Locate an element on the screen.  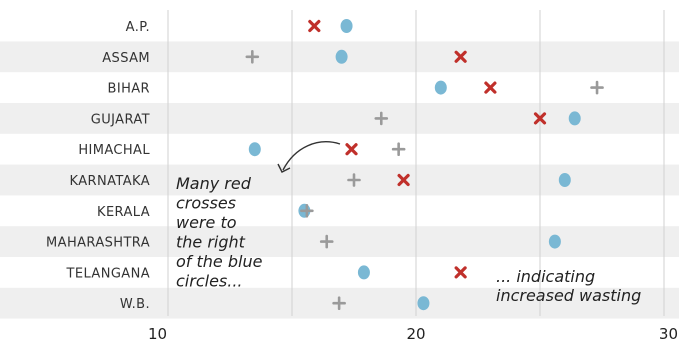
state-label: W.B. is located at coordinates (135, 304).